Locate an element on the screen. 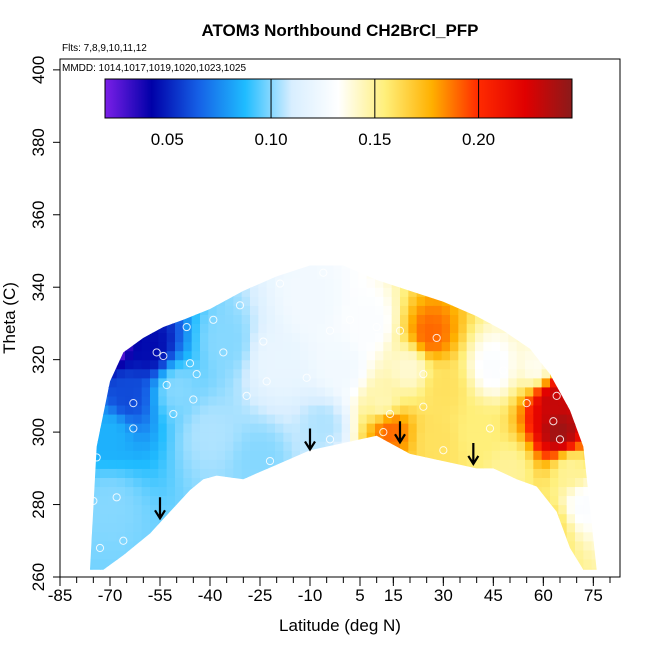  colorbar-separators is located at coordinates (375, 98).